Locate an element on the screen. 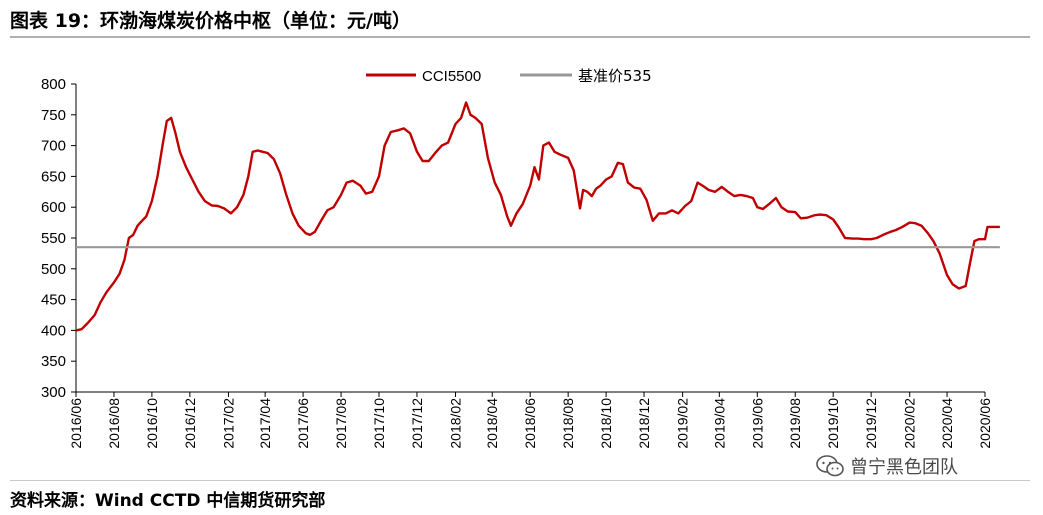  x-tick-label: 2019/08 is located at coordinates (795, 423).